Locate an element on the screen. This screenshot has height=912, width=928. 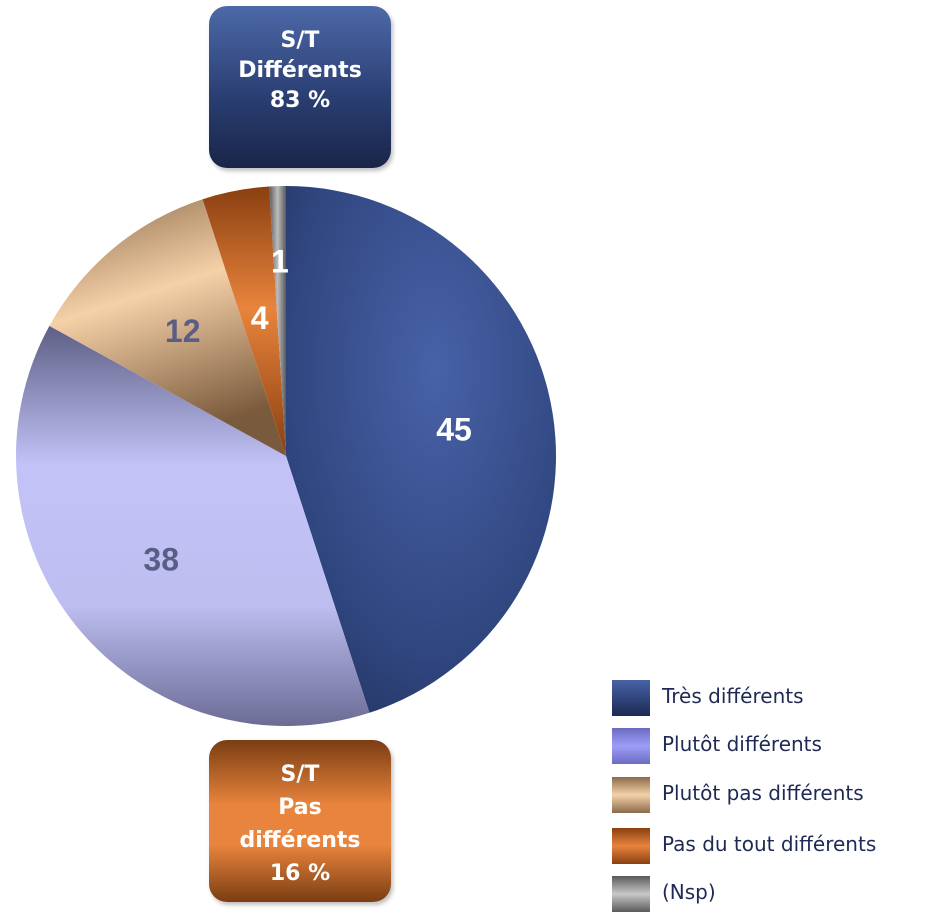
legend-label: Pas du tout différents is located at coordinates (769, 844).